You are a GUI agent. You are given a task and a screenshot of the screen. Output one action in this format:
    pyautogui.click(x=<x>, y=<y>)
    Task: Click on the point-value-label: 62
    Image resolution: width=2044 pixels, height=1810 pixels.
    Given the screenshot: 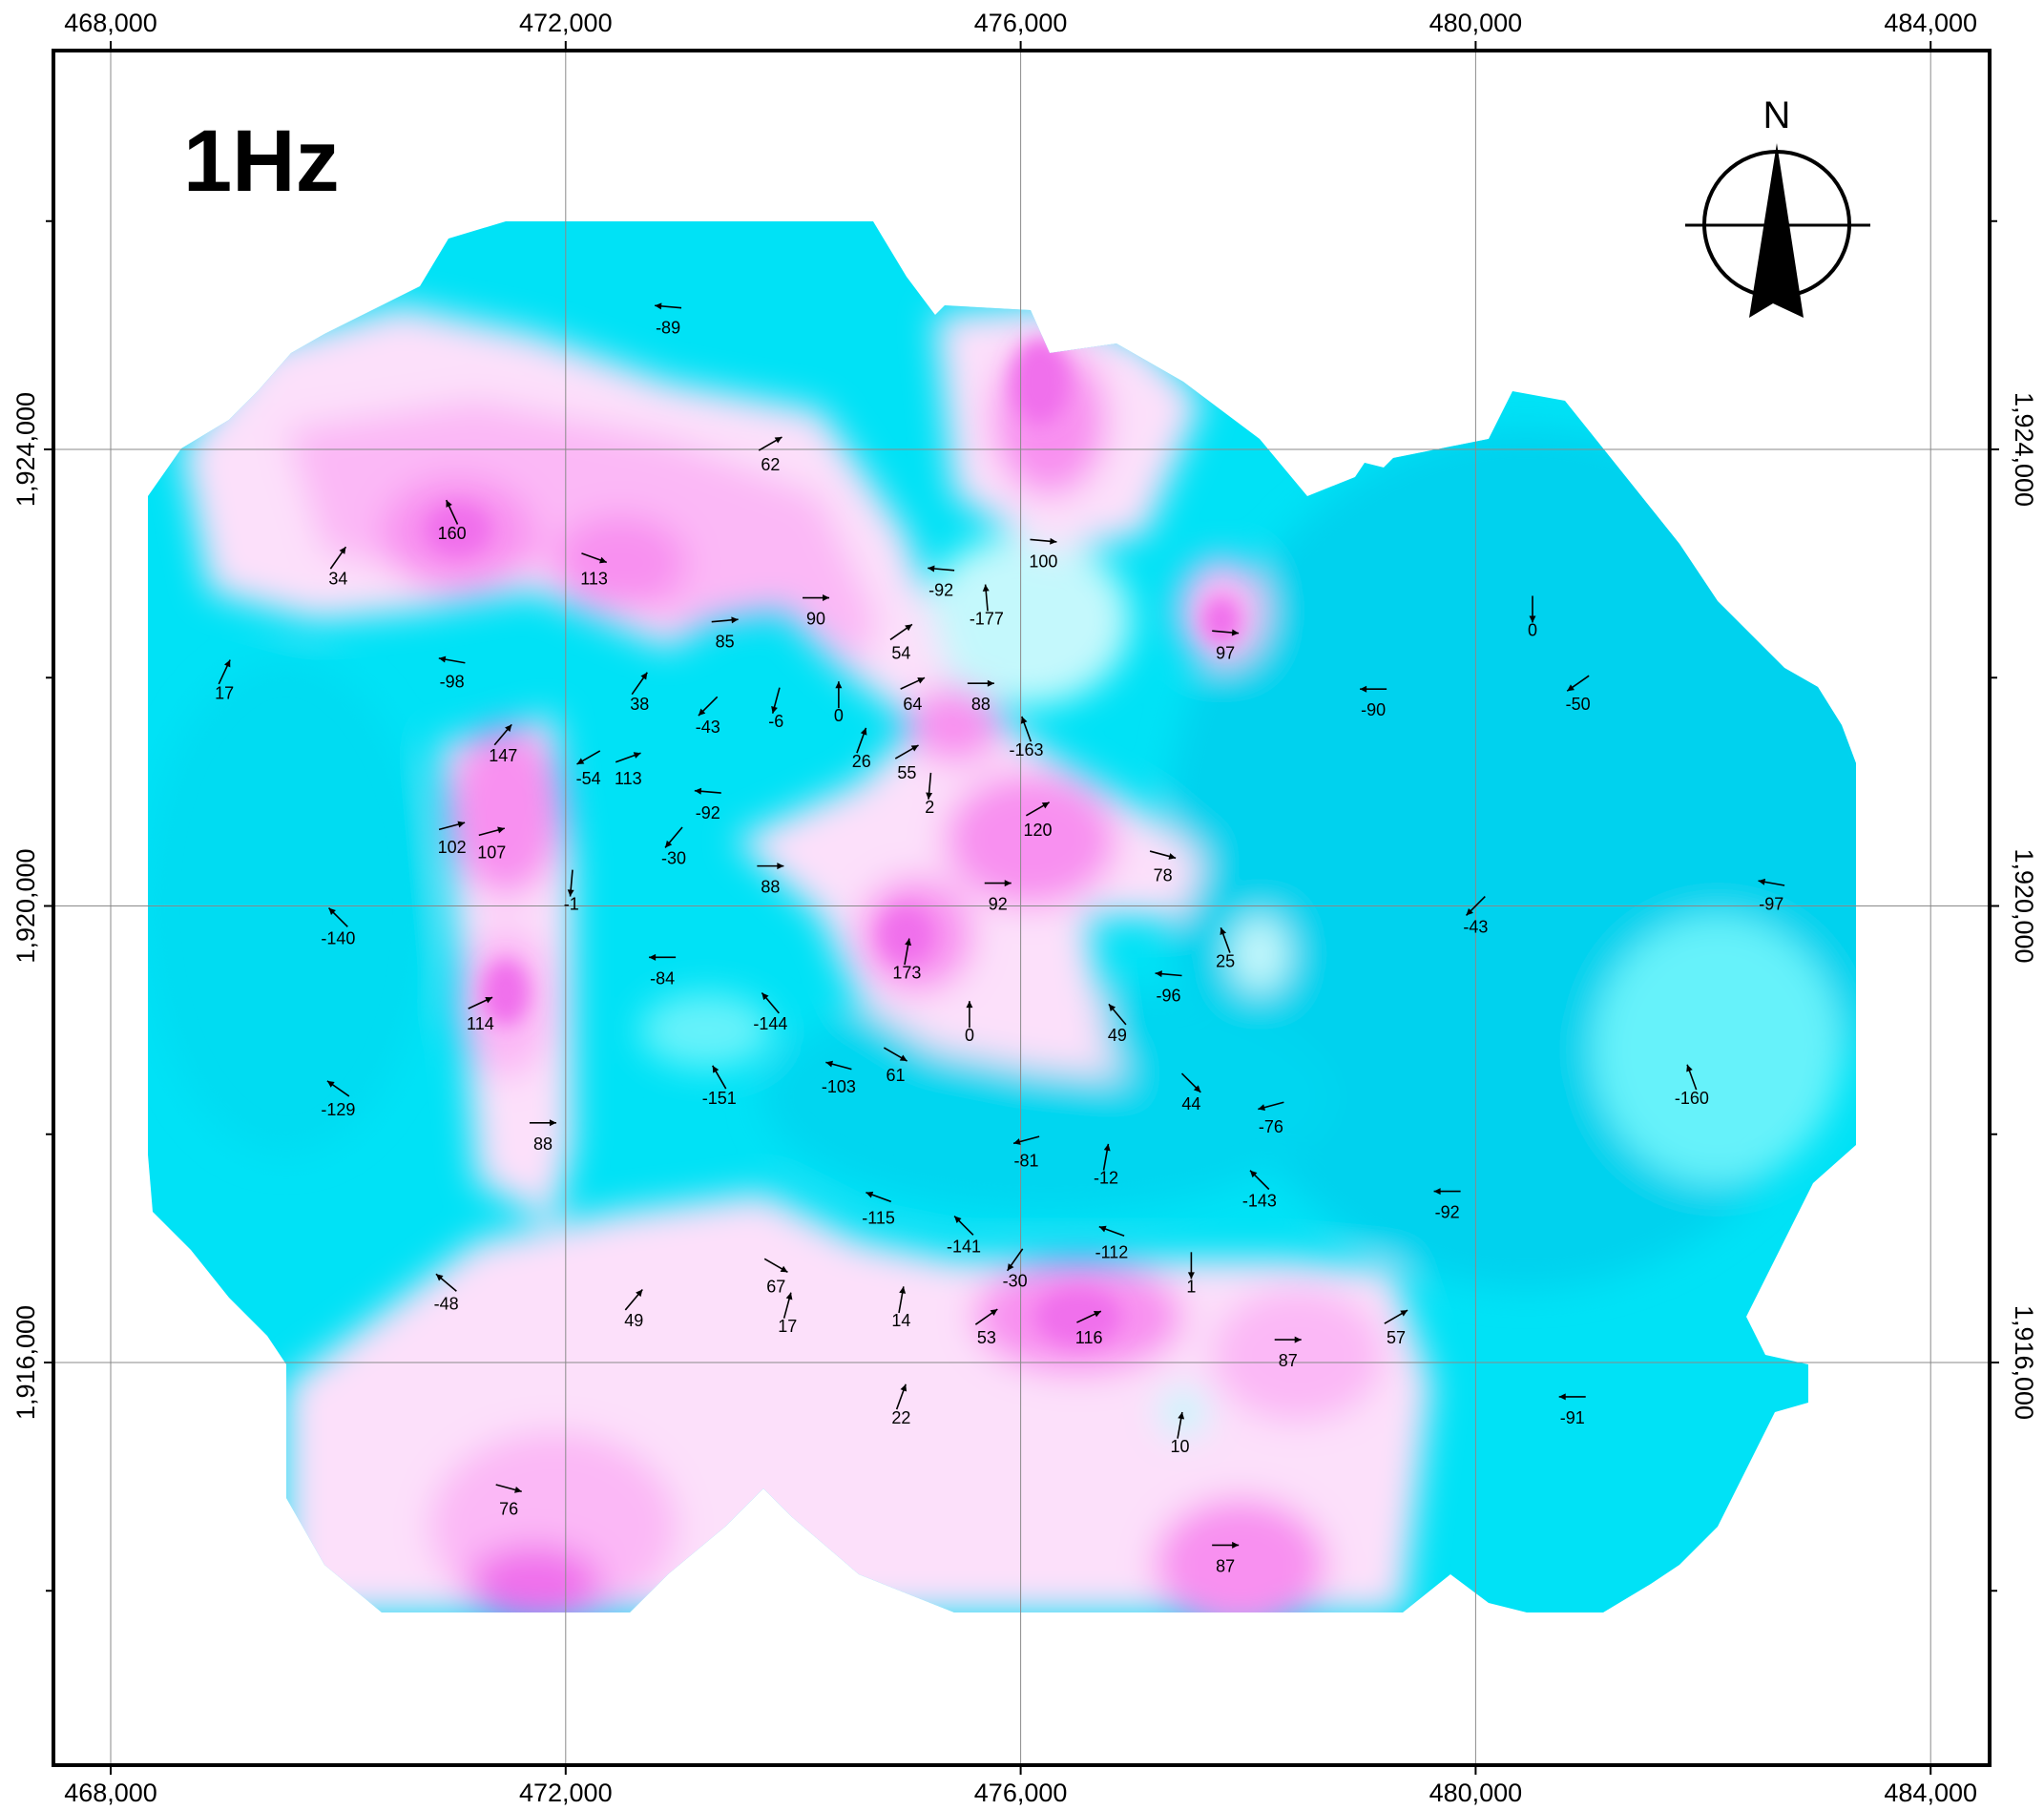 What is the action you would take?
    pyautogui.click(x=770, y=464)
    